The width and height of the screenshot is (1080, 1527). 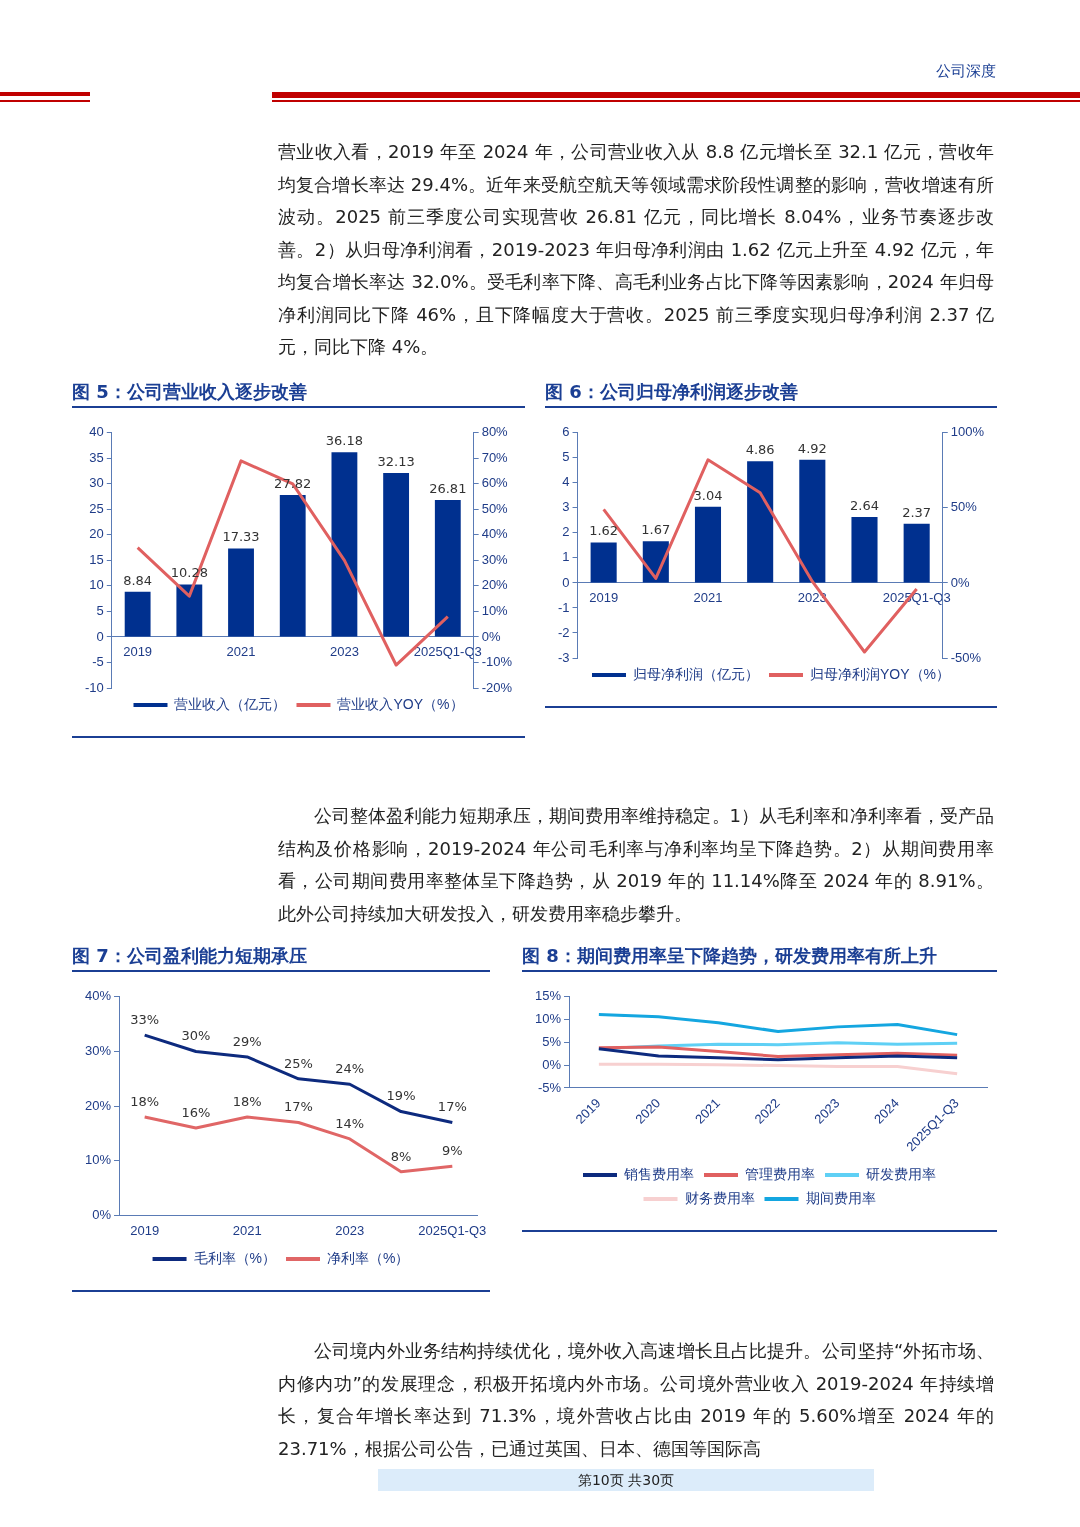 I want to click on y-tick-label: 1, so click(x=566, y=557).